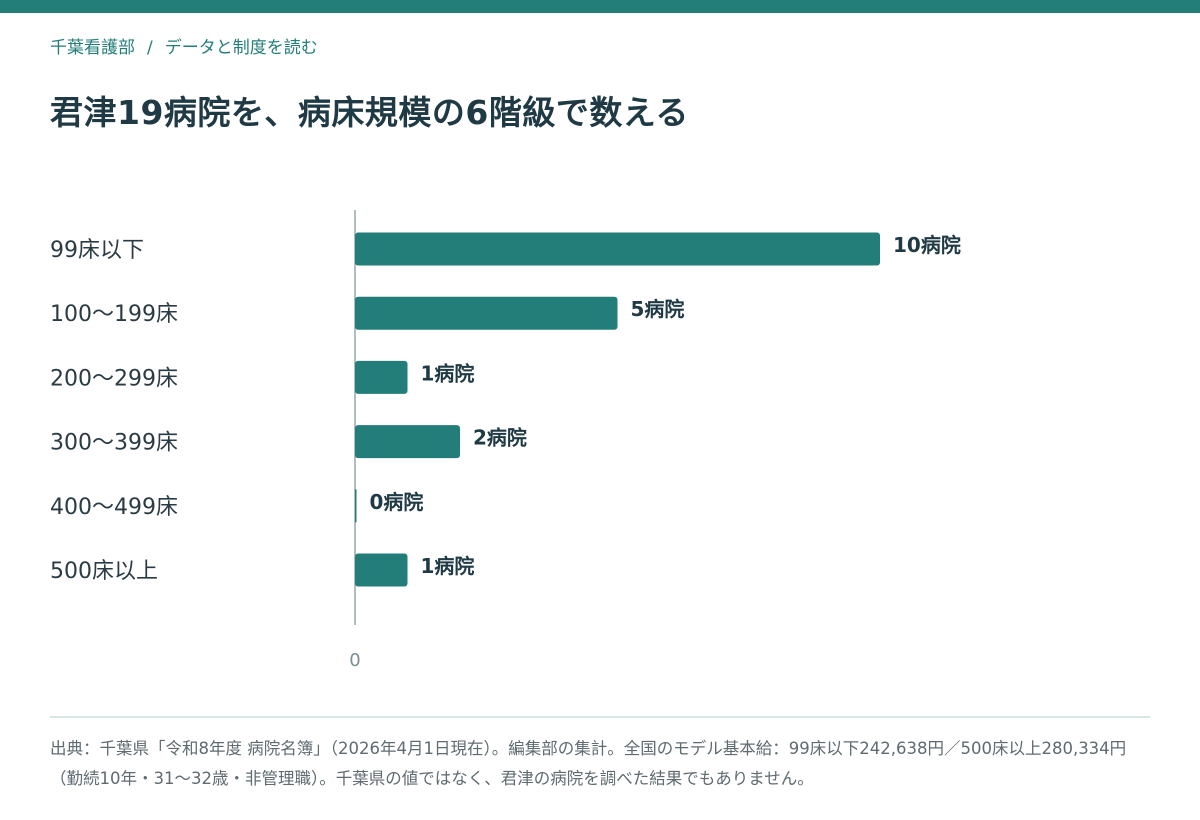  Describe the element at coordinates (104, 571) in the screenshot. I see `category-label: 500床以上` at that location.